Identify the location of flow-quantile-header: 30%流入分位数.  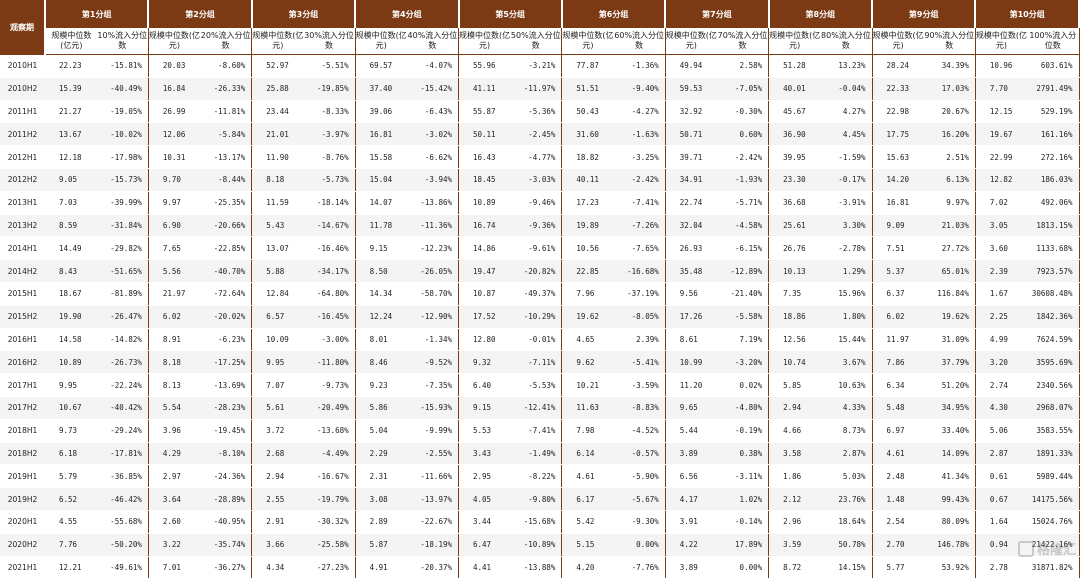
(329, 41).